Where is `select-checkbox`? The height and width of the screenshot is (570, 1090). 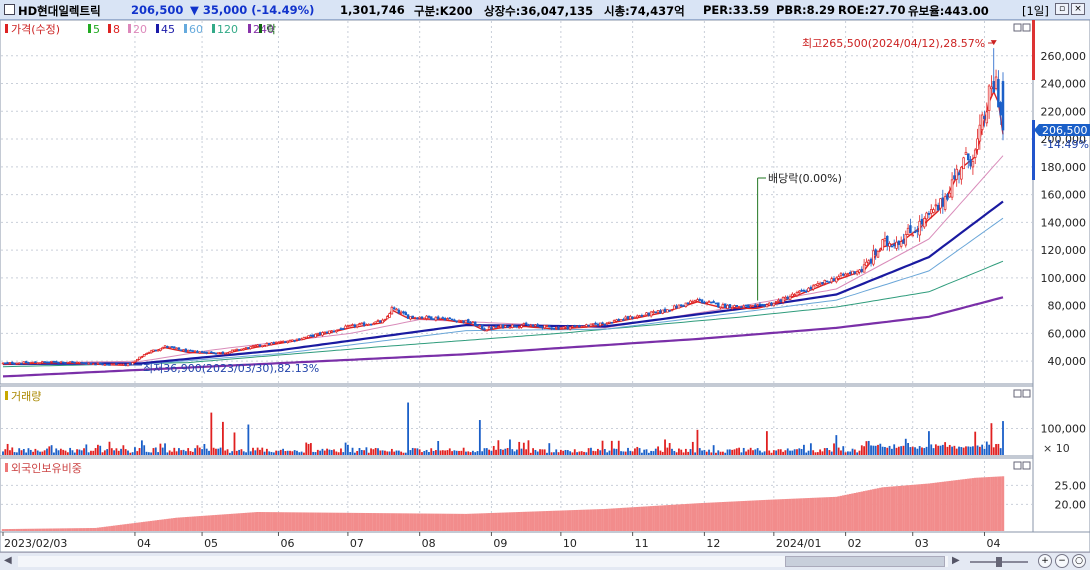 select-checkbox is located at coordinates (9, 9).